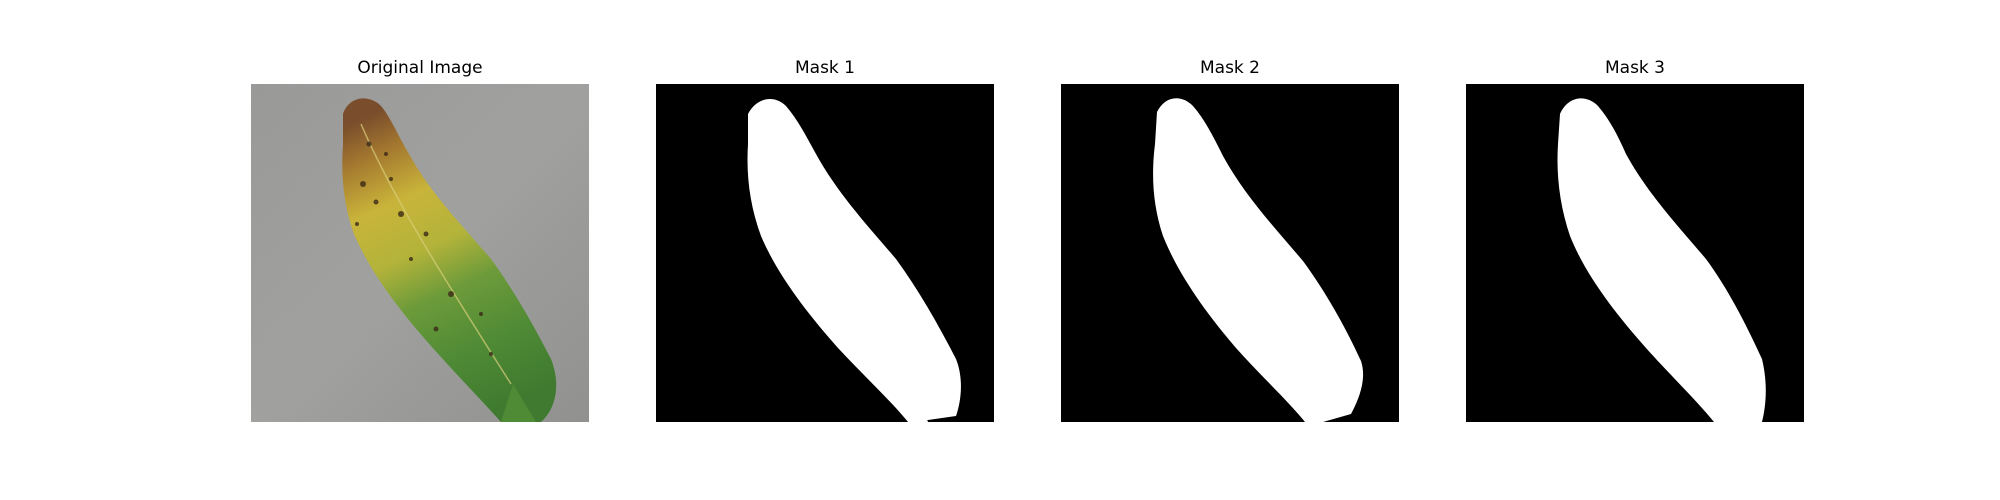 The image size is (2000, 500). What do you see at coordinates (1229, 68) in the screenshot?
I see `panel-title-mask-2: Mask 2` at bounding box center [1229, 68].